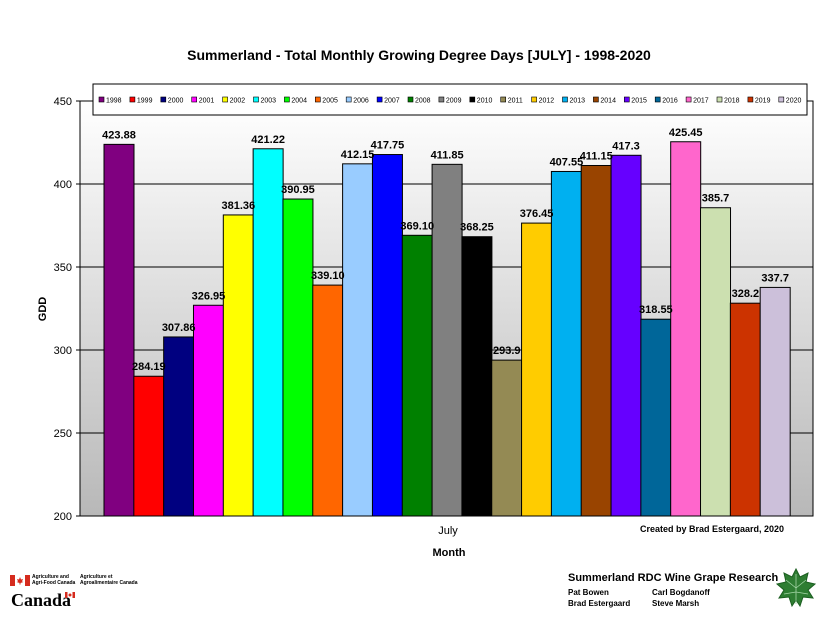 The image size is (838, 619). I want to click on agency-name-fr: Agriculture et Agroalimentaire Canada, so click(109, 580).